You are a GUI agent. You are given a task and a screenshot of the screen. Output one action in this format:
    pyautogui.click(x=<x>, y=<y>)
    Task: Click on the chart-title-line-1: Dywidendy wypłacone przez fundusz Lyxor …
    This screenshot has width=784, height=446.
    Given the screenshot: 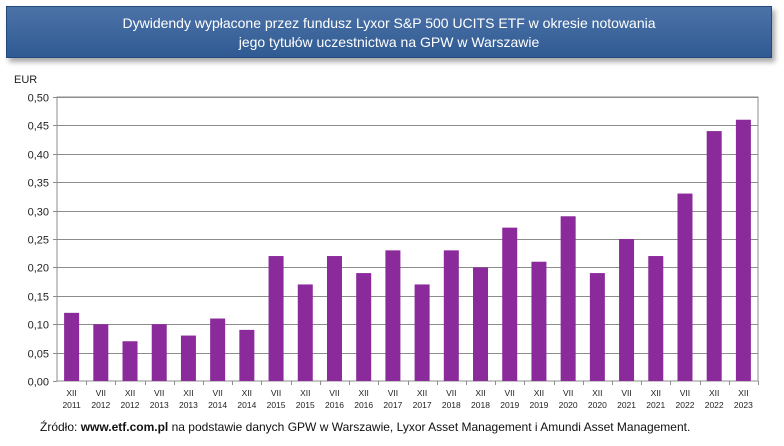 What is the action you would take?
    pyautogui.click(x=389, y=23)
    